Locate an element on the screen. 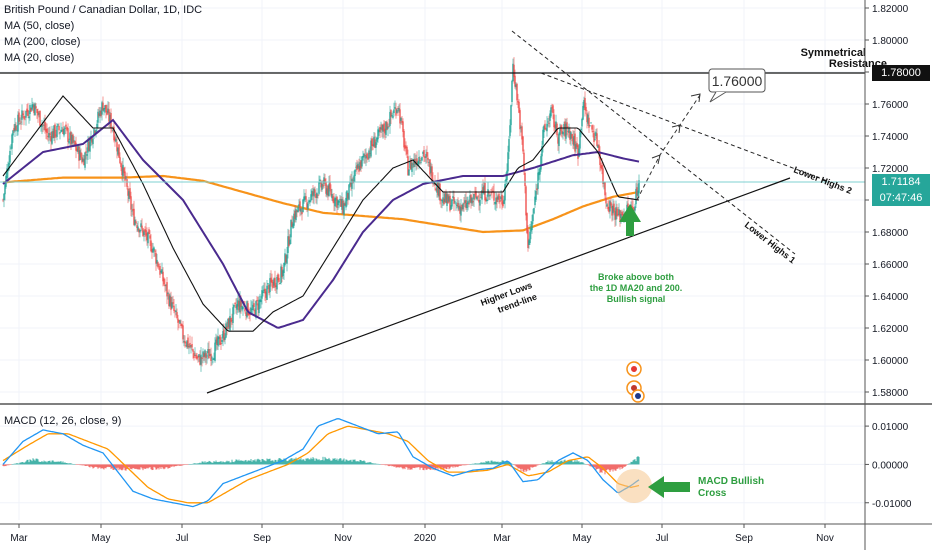 The width and height of the screenshot is (932, 550). lower-highs-2-line is located at coordinates (685, 127).